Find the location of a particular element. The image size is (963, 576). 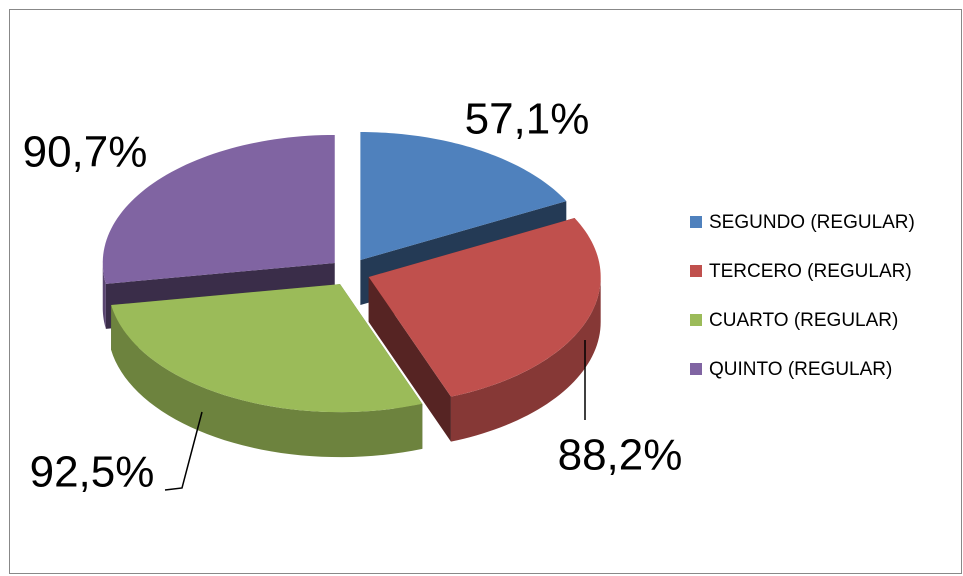

data-label: 90,7% is located at coordinates (85, 152).